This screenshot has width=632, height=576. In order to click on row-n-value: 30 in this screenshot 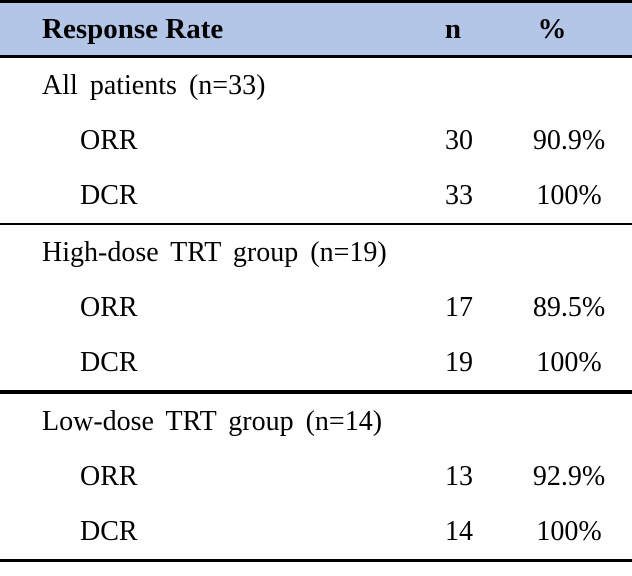, I will do `click(459, 140)`.